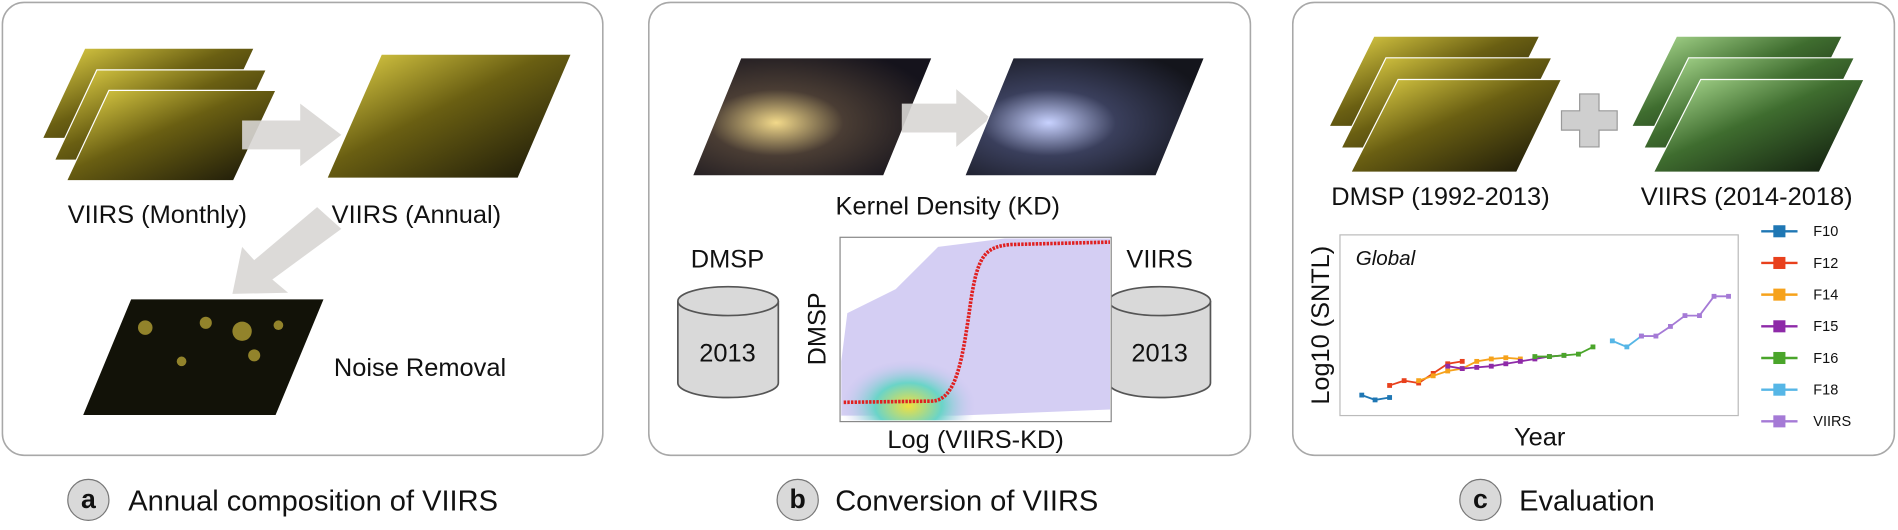  Describe the element at coordinates (1321, 325) in the screenshot. I see `axis-label: Log10 (SNTL)` at that location.